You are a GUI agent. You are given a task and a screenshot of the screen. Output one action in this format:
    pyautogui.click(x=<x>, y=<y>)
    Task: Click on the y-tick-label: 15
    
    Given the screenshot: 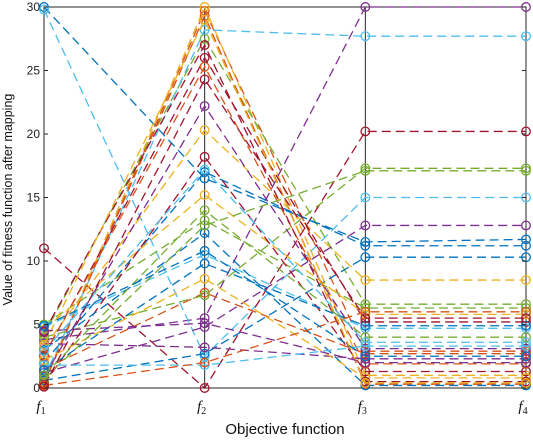 What is the action you would take?
    pyautogui.click(x=34, y=198)
    